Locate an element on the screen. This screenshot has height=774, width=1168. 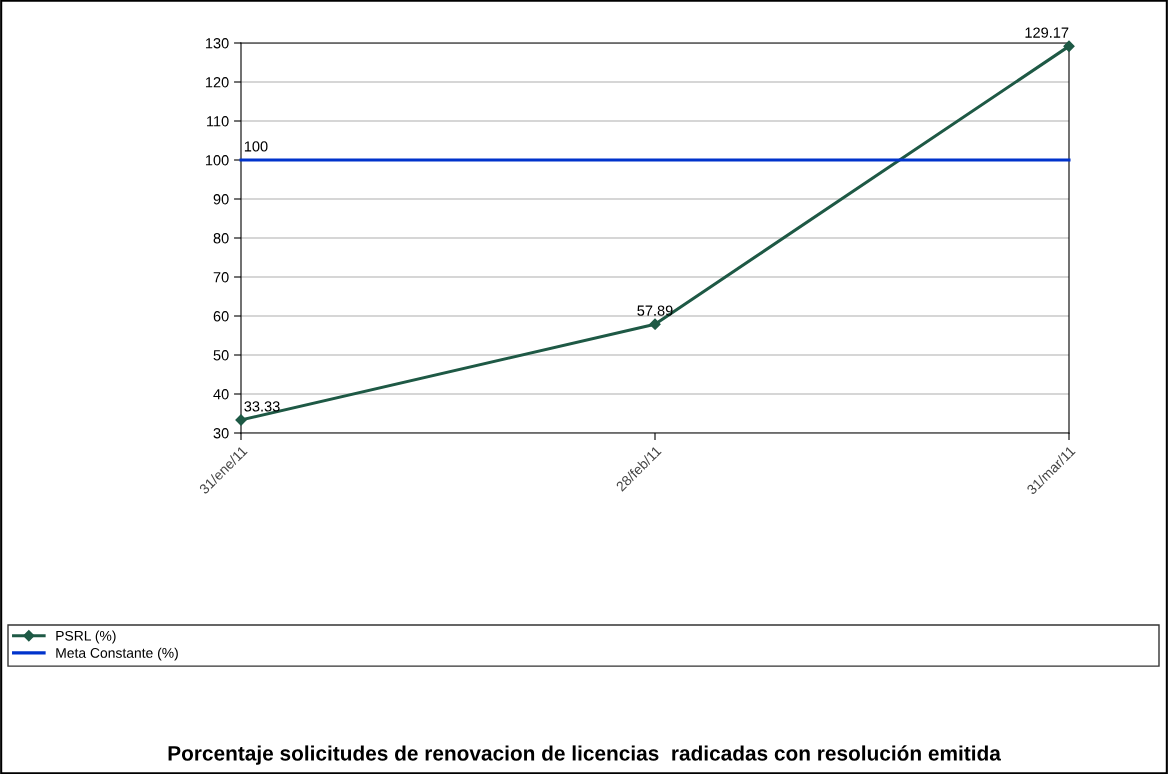
data-label: 129.17 is located at coordinates (1047, 32).